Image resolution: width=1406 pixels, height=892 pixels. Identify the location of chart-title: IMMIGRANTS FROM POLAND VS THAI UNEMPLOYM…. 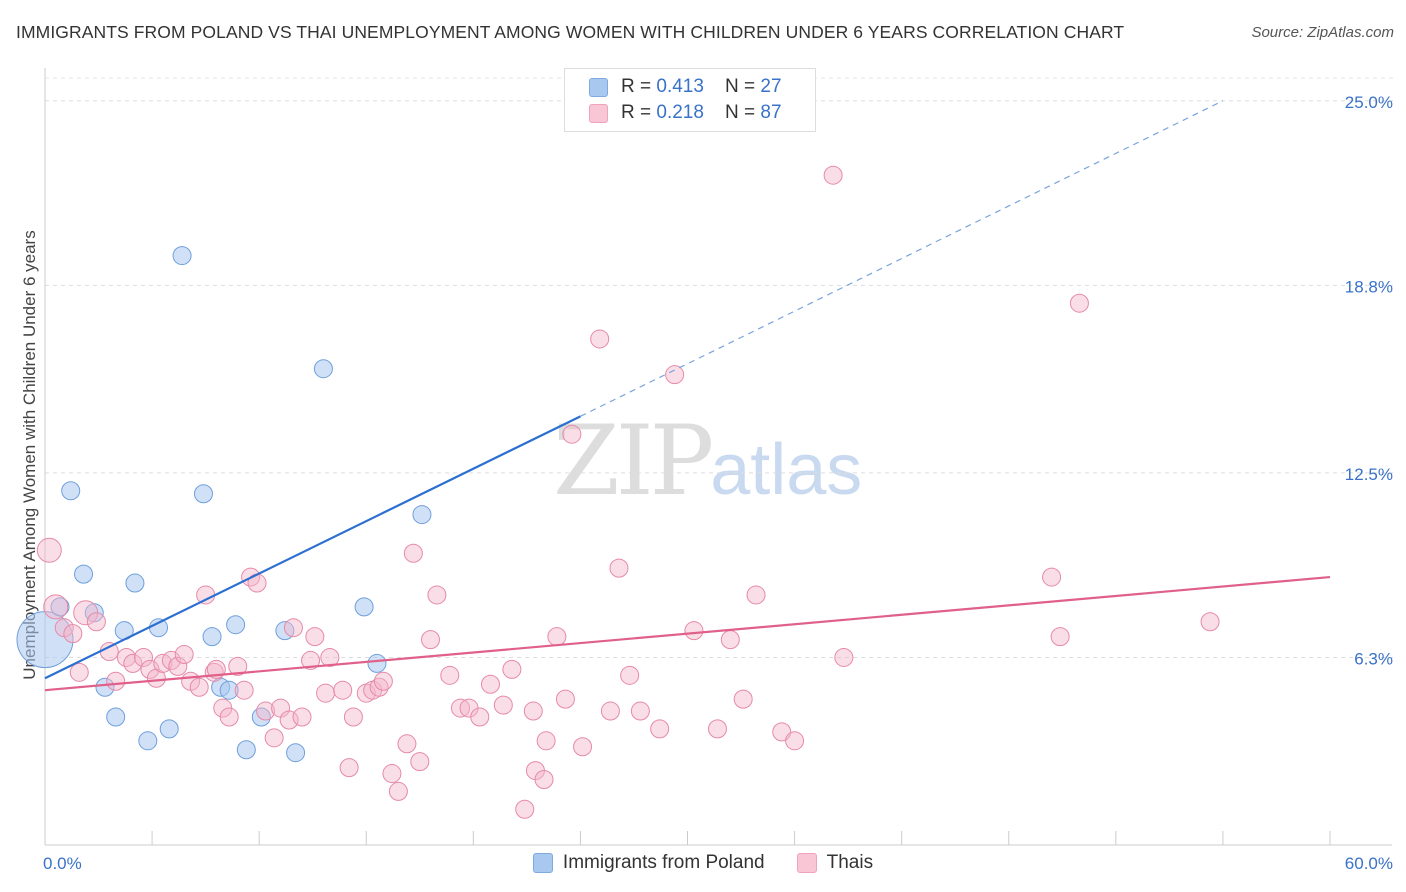
(570, 32).